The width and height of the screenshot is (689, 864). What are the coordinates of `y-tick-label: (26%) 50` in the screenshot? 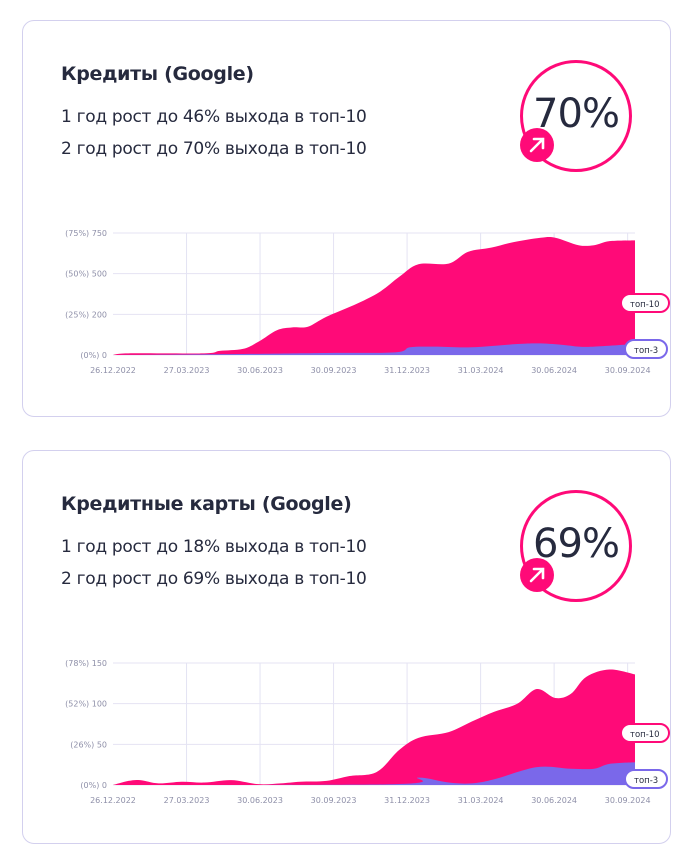 It's located at (88, 744).